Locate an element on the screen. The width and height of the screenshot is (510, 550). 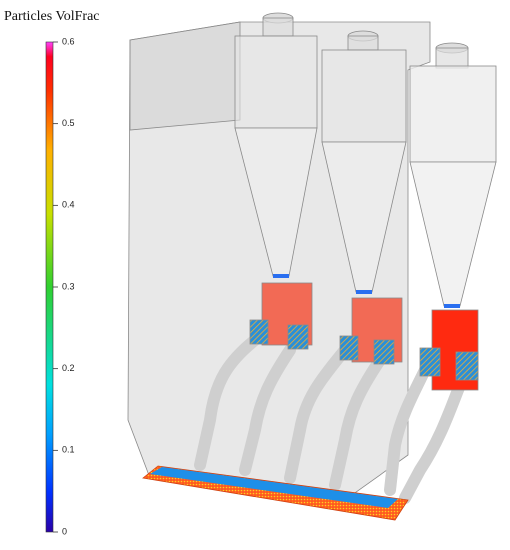
tick-label: 0.5 is located at coordinates (68, 123).